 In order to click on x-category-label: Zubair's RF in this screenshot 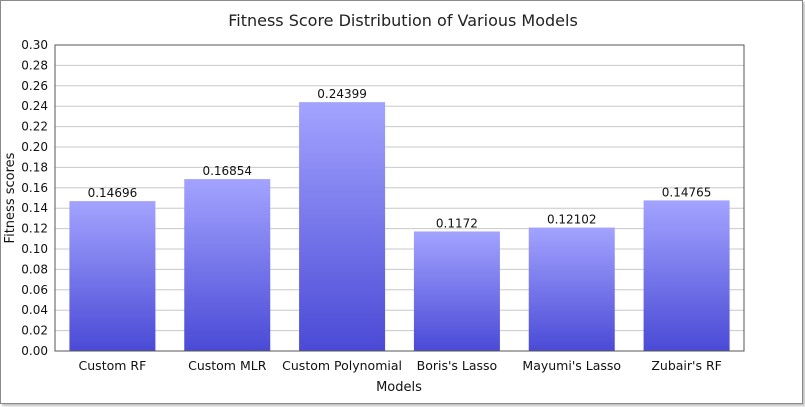, I will do `click(686, 365)`.